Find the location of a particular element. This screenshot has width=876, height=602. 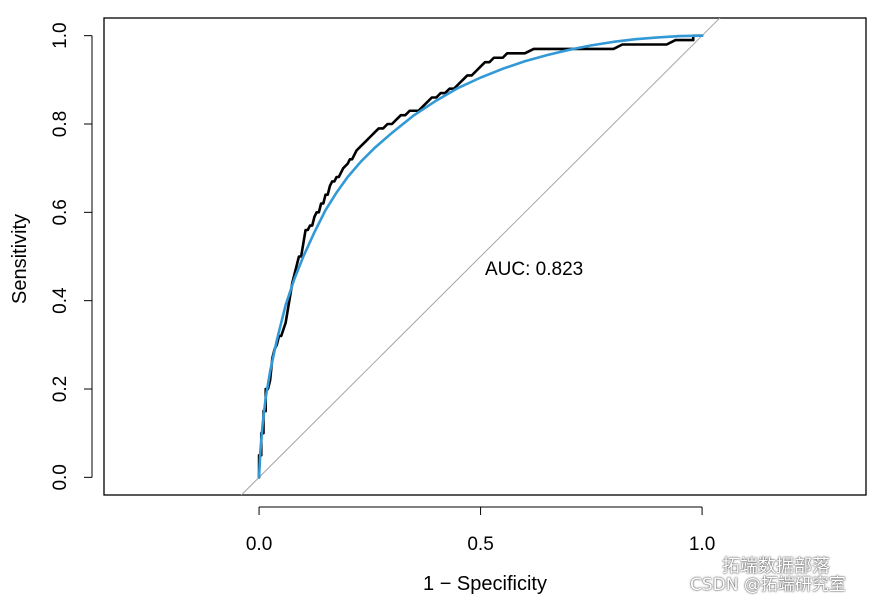

y-tick-label: 0.0 is located at coordinates (60, 477).